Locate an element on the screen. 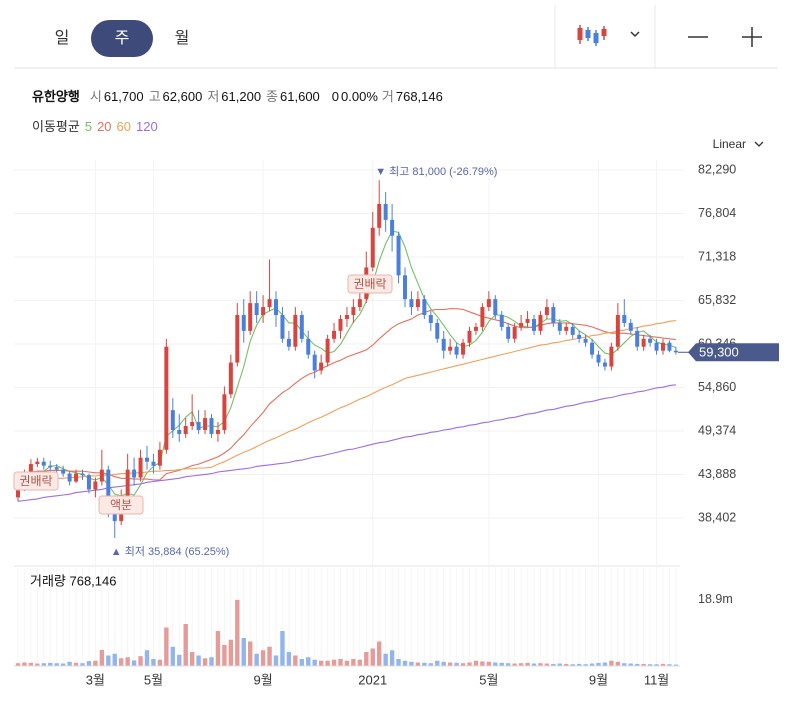  volume-label: 거 is located at coordinates (388, 96).